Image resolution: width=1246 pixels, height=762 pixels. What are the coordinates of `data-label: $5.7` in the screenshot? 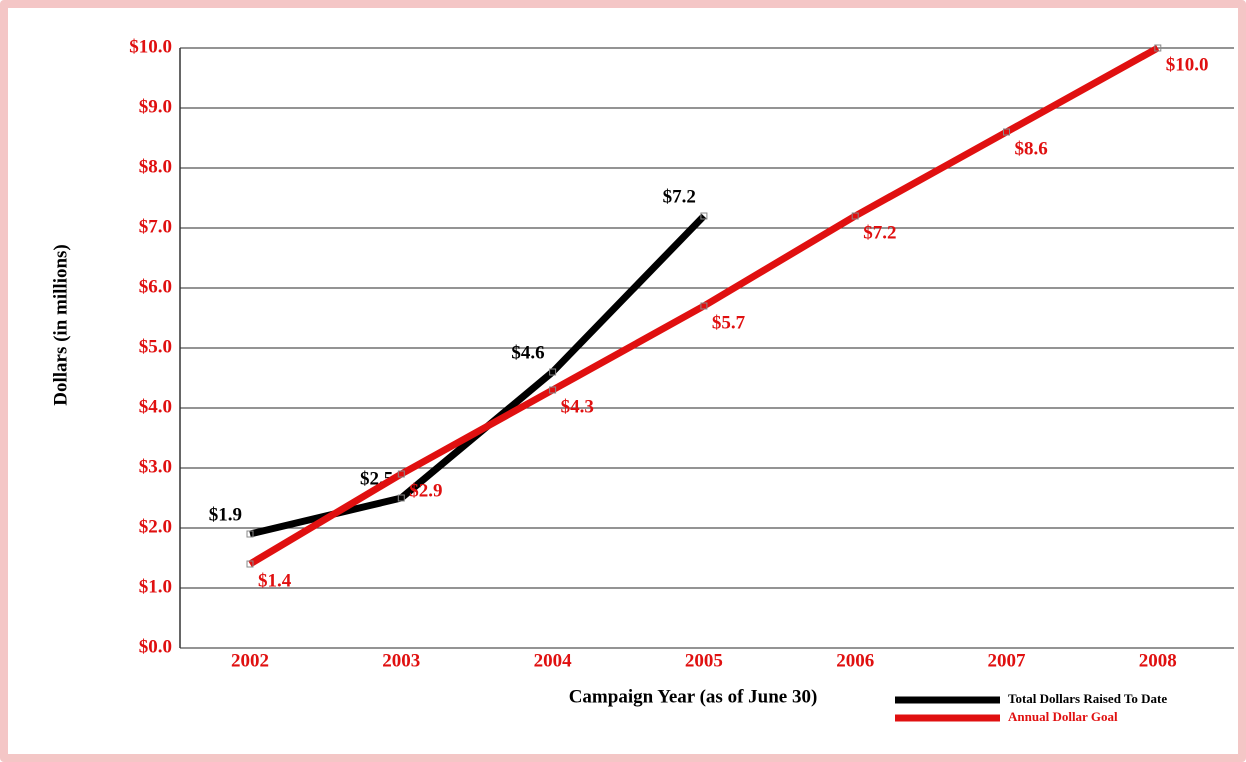 It's located at (729, 322).